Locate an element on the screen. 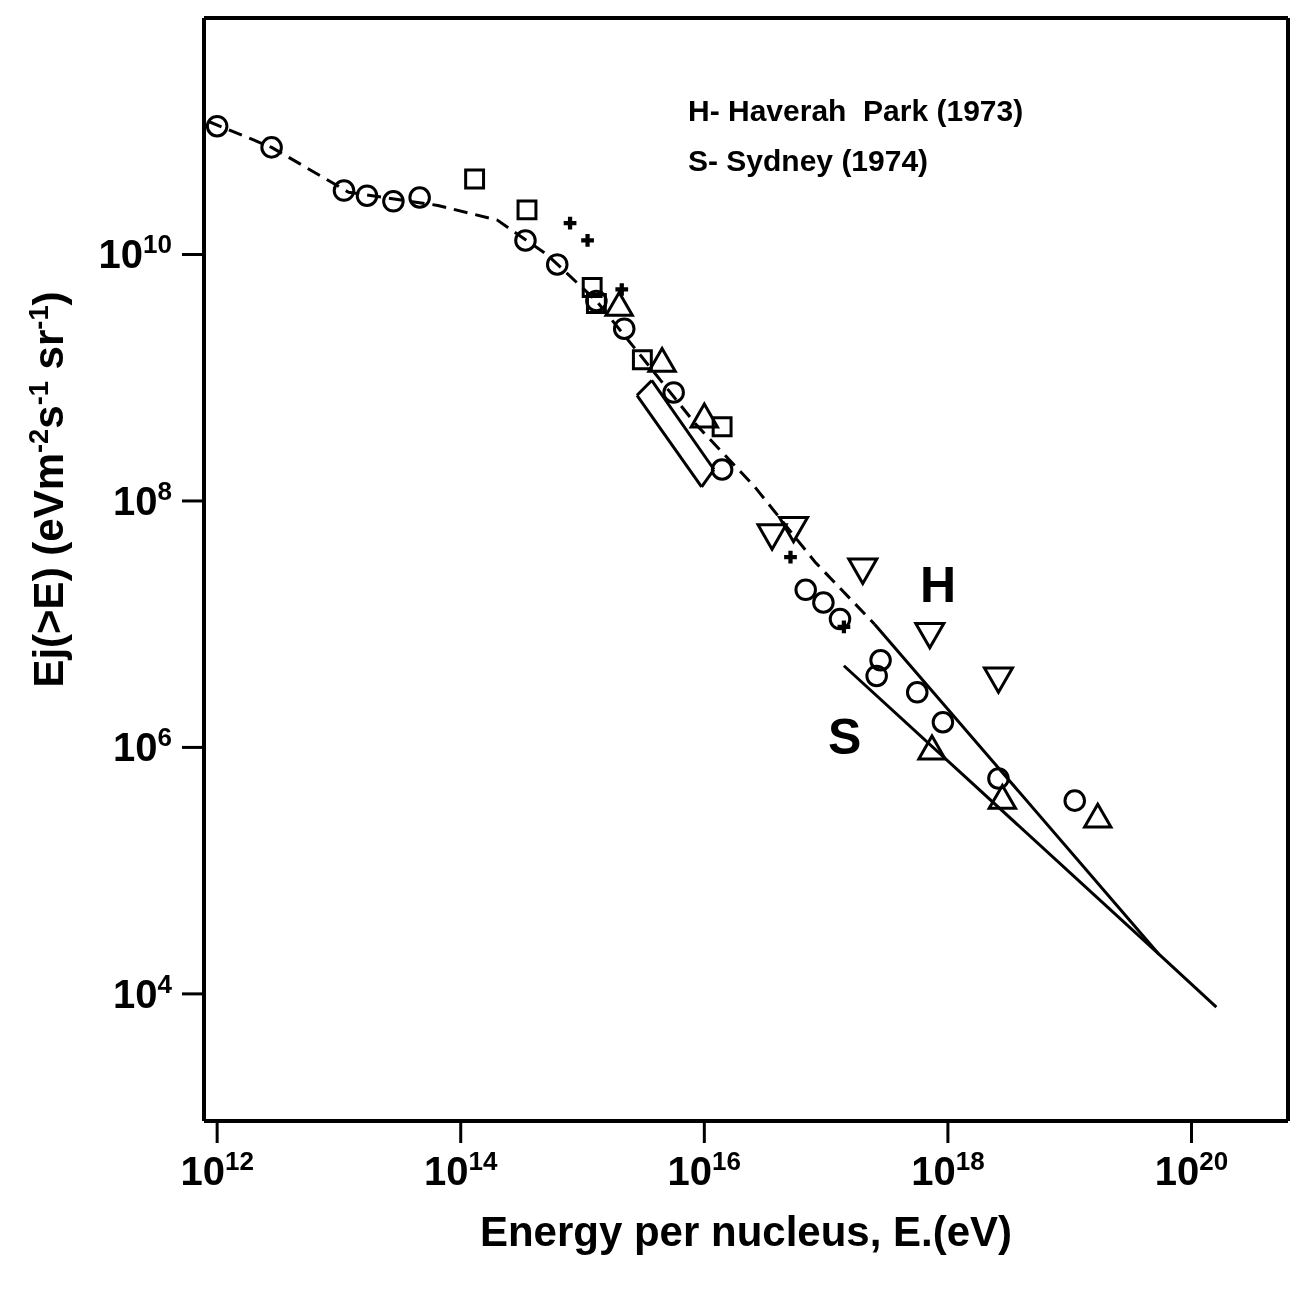 This screenshot has height=1299, width=1310. x-tick-label: 10$^{20}$ is located at coordinates (1191, 1169).